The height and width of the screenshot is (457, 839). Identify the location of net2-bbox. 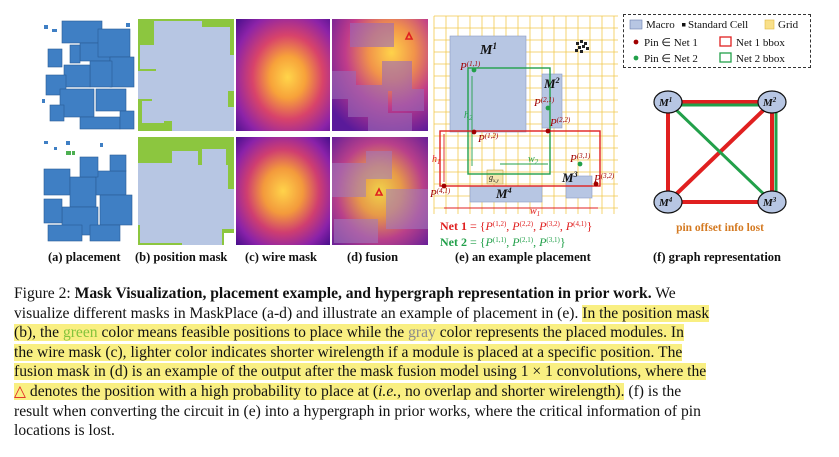
(509, 121).